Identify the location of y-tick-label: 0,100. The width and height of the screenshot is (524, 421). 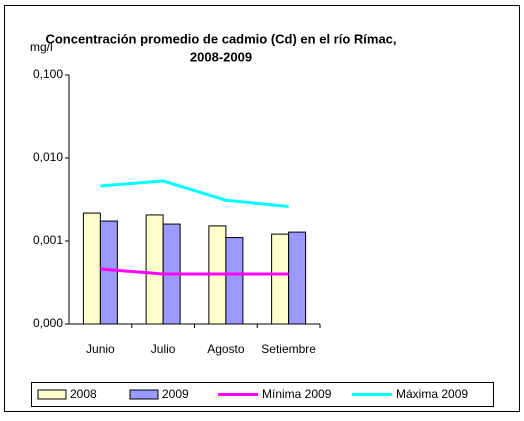
(48, 74).